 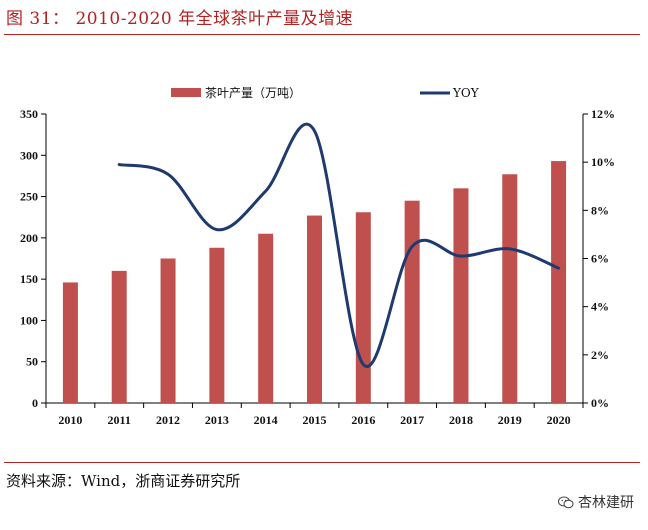 I want to click on x-tick-label: 2020, so click(x=559, y=420).